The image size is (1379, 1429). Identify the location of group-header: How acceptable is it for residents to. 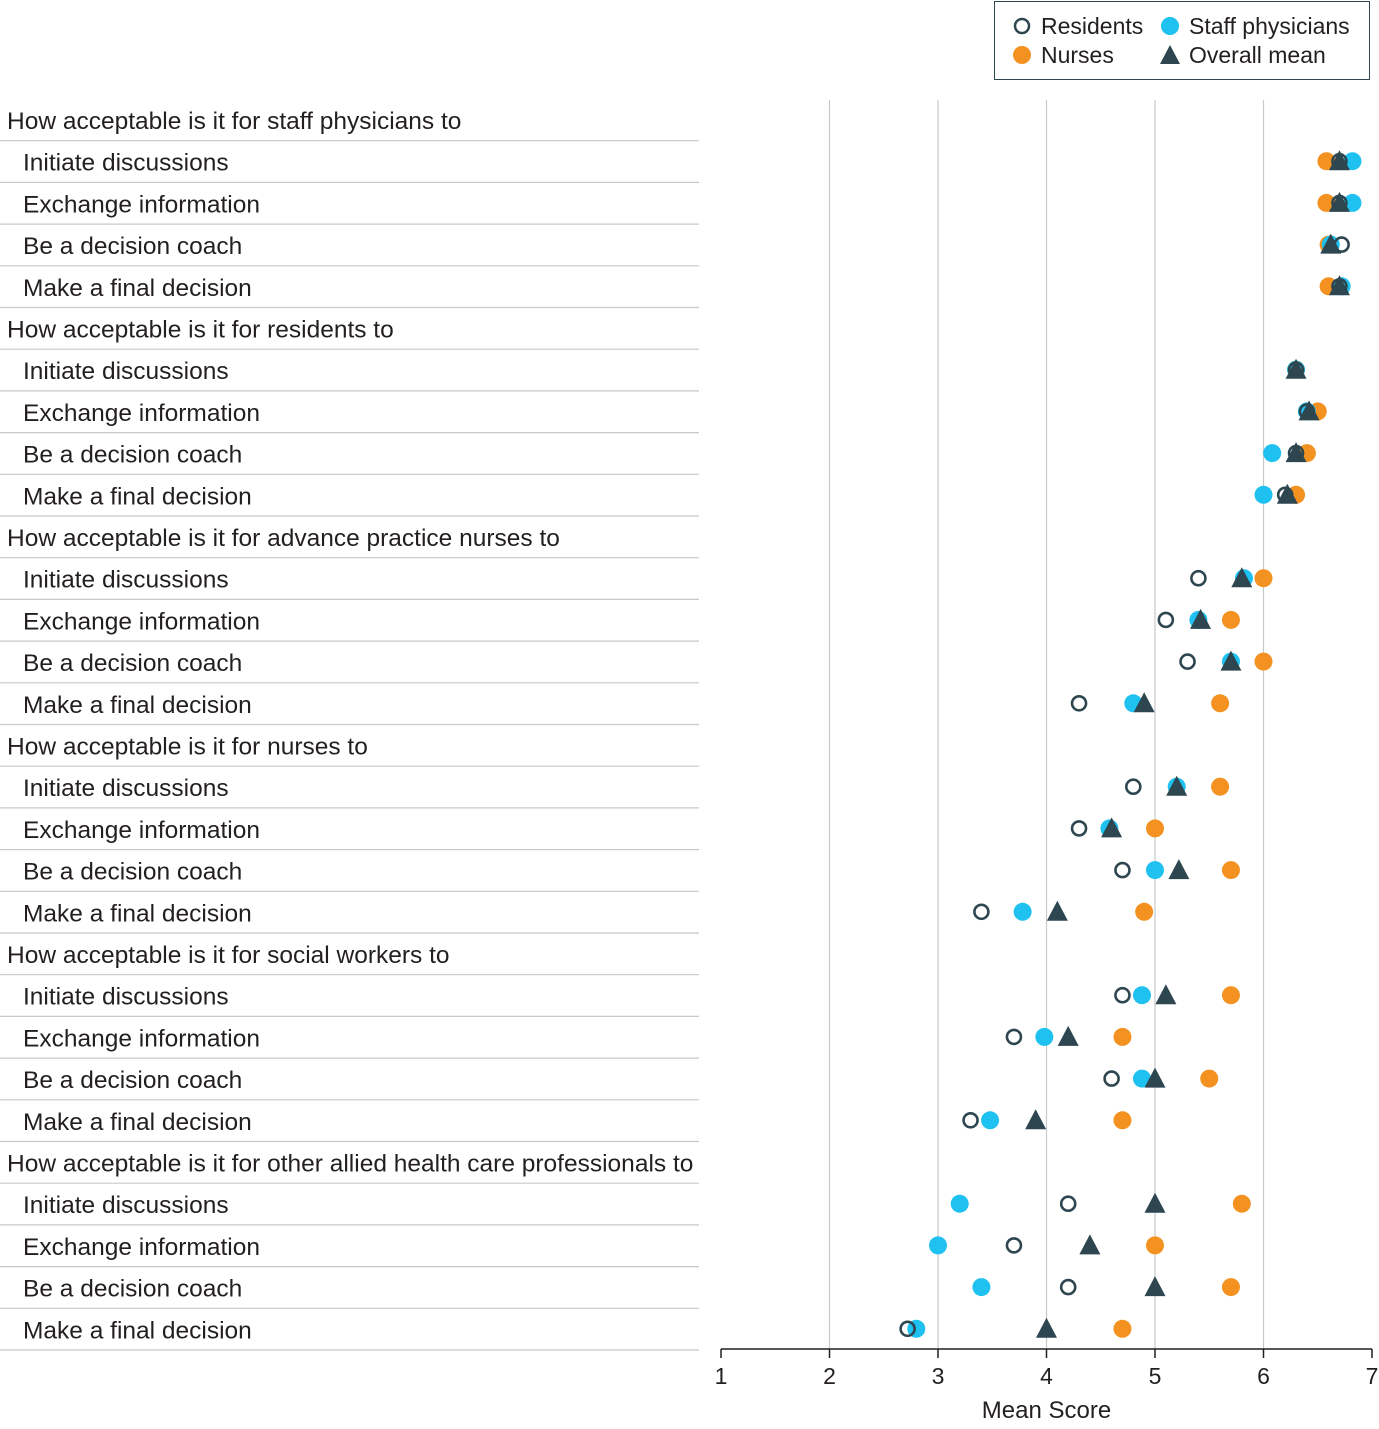
(200, 330).